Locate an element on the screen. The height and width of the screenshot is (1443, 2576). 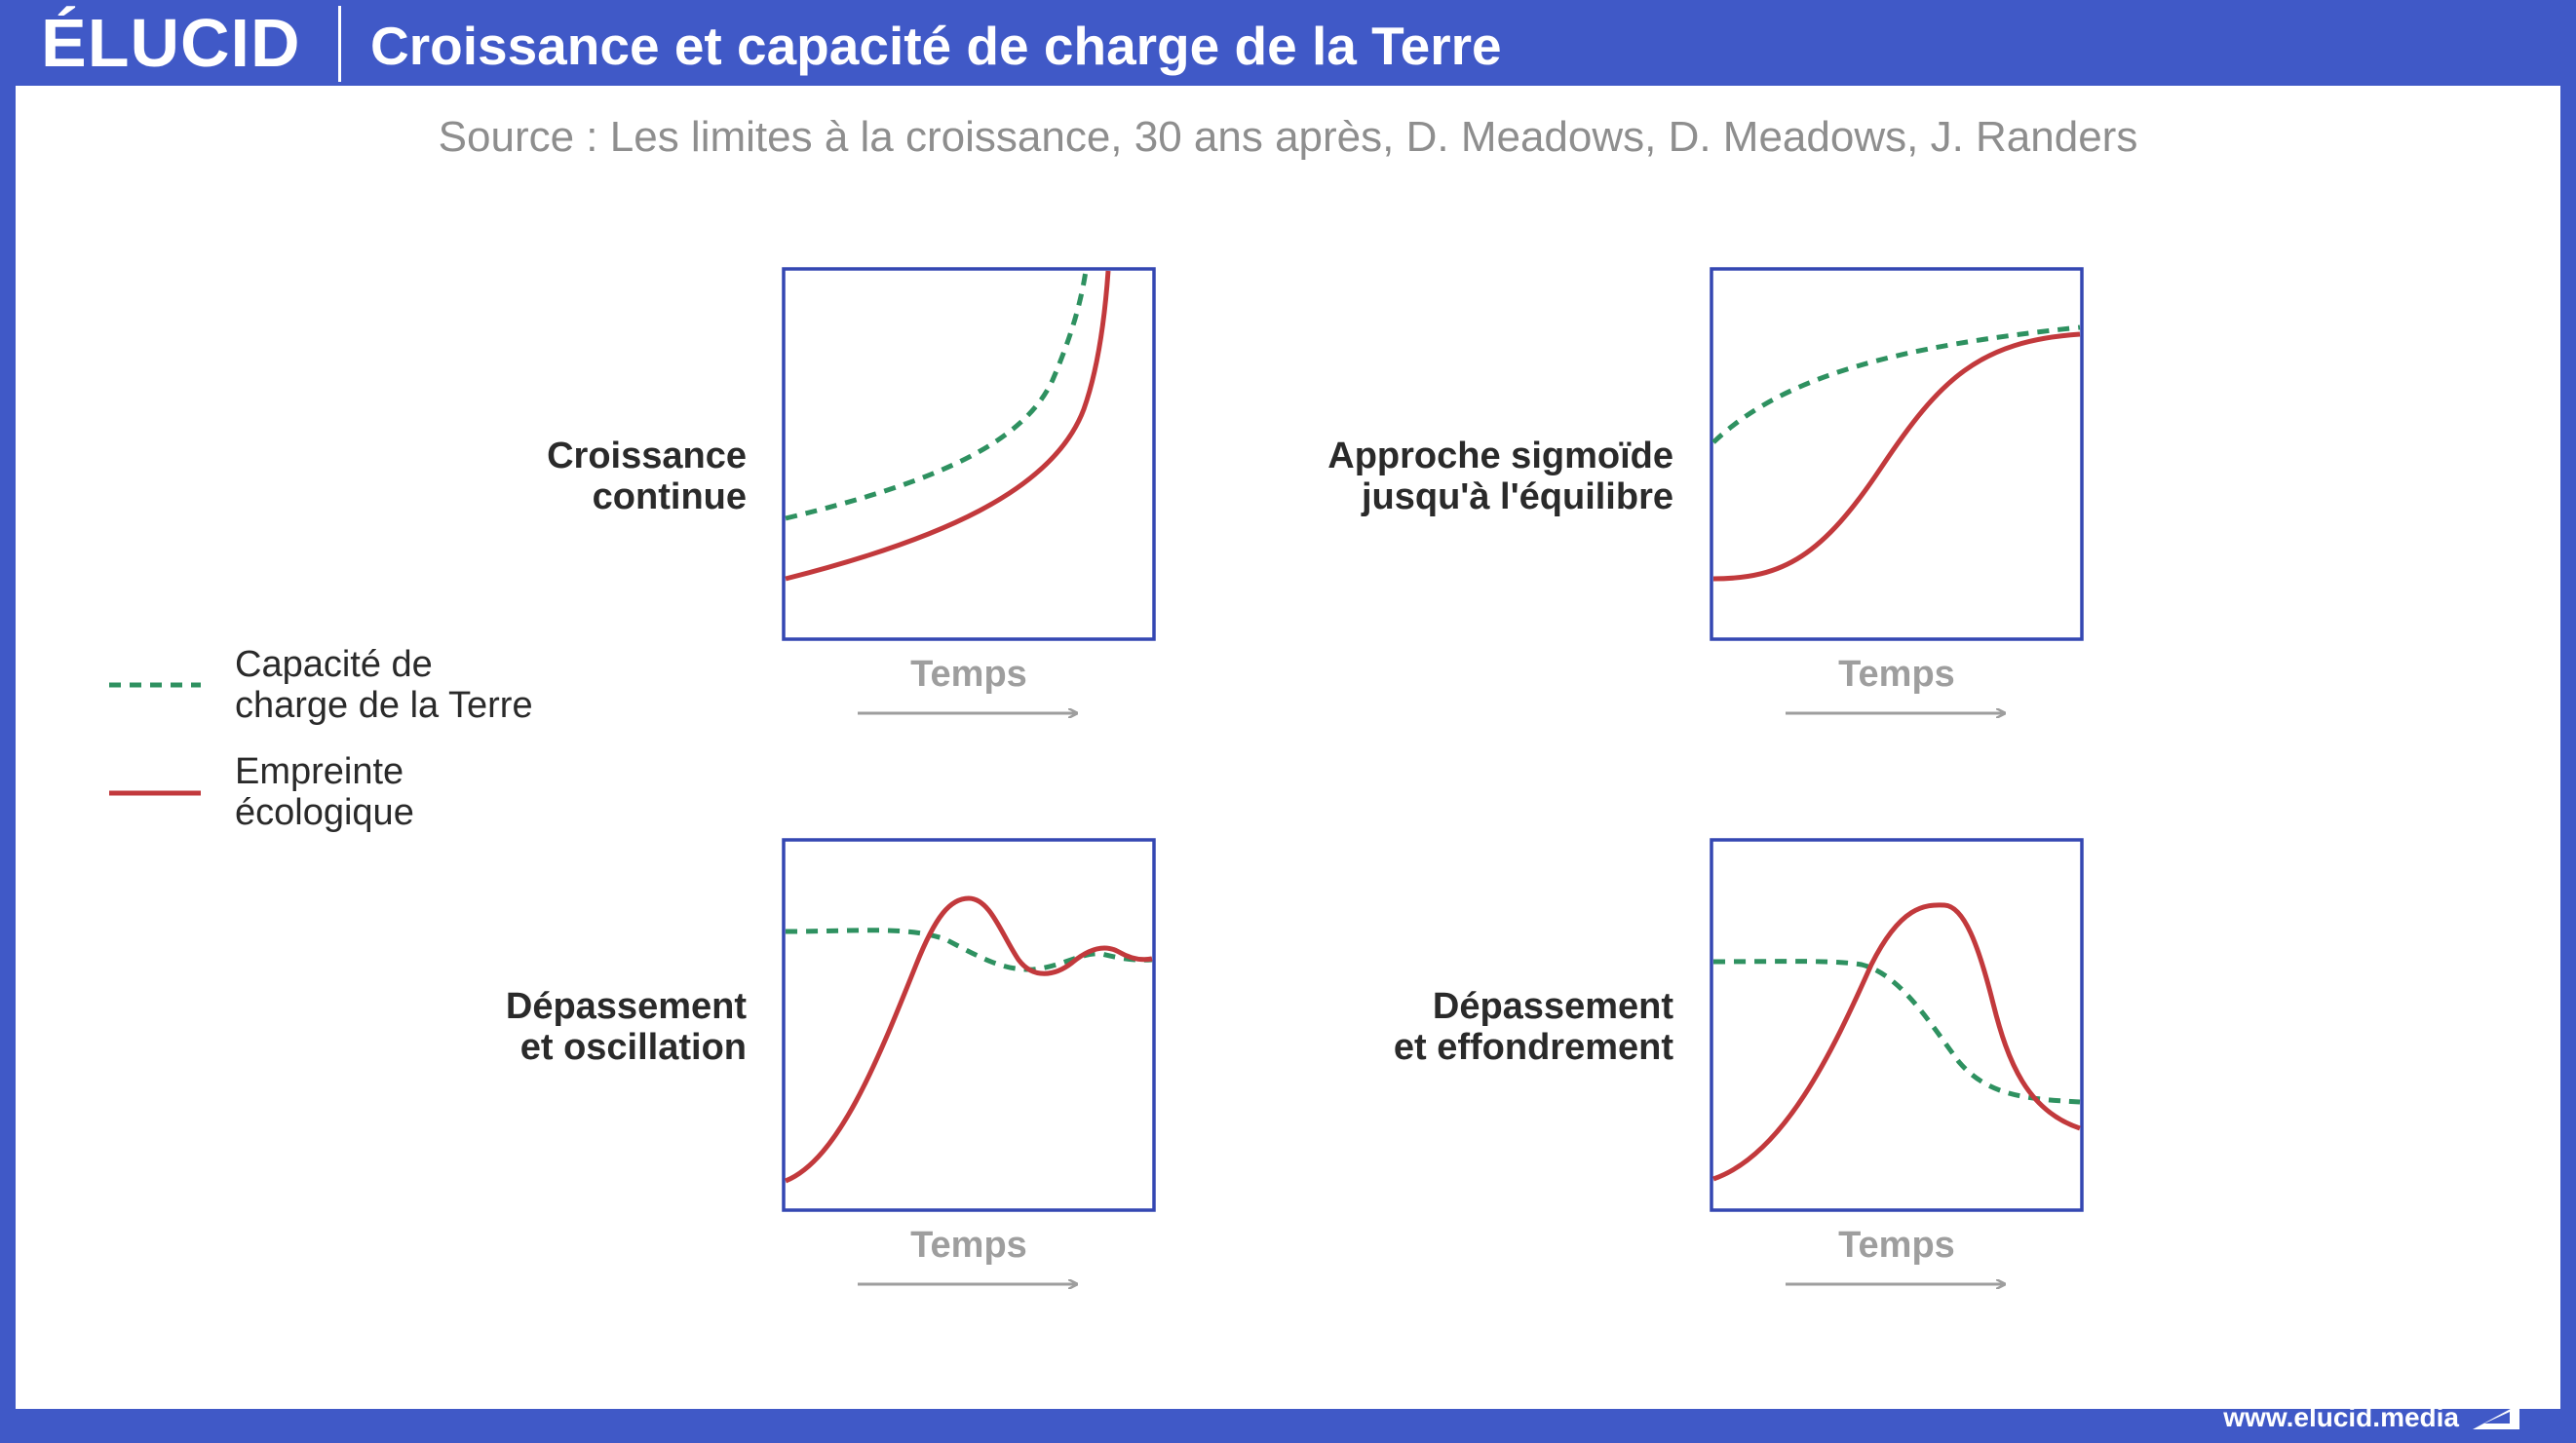
panel-continuous-frame is located at coordinates (969, 454).